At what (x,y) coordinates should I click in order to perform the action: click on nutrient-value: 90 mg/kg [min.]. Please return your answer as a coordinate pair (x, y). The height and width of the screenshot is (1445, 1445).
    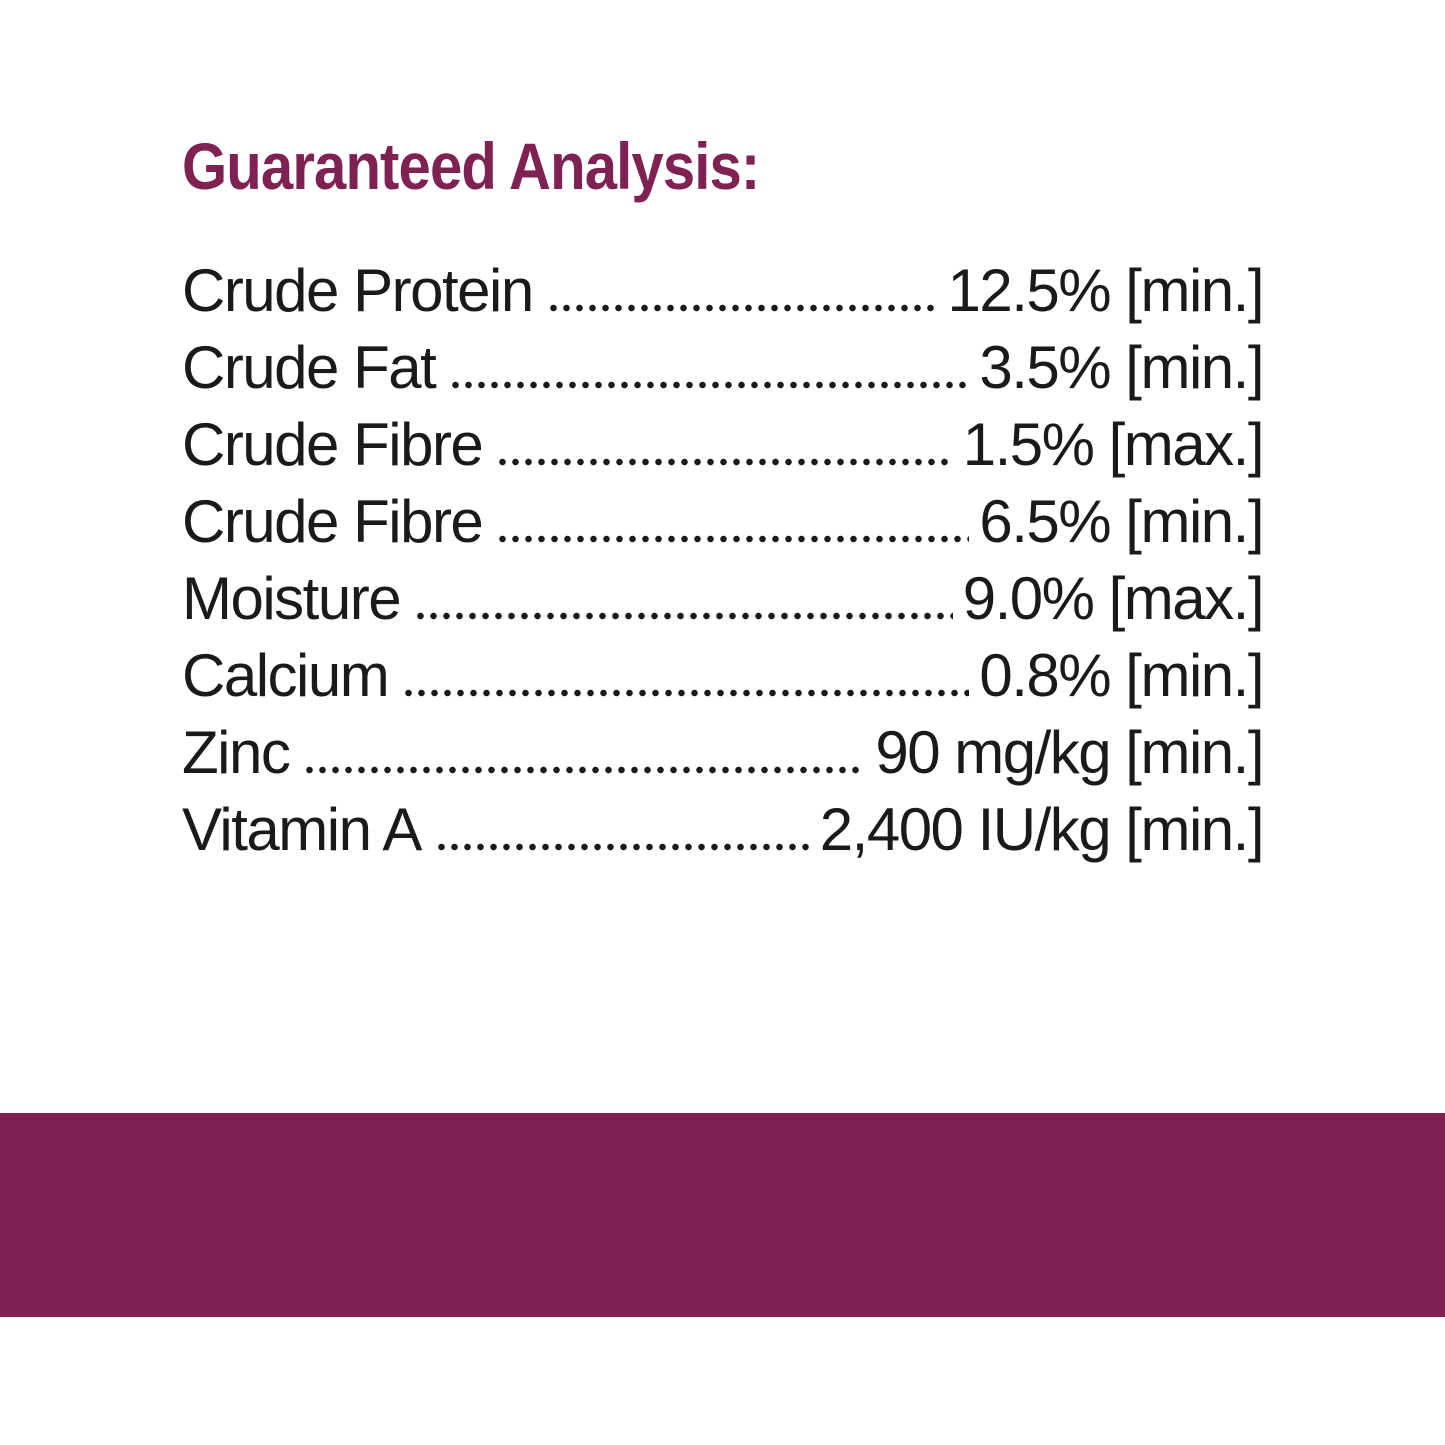
    Looking at the image, I should click on (1069, 752).